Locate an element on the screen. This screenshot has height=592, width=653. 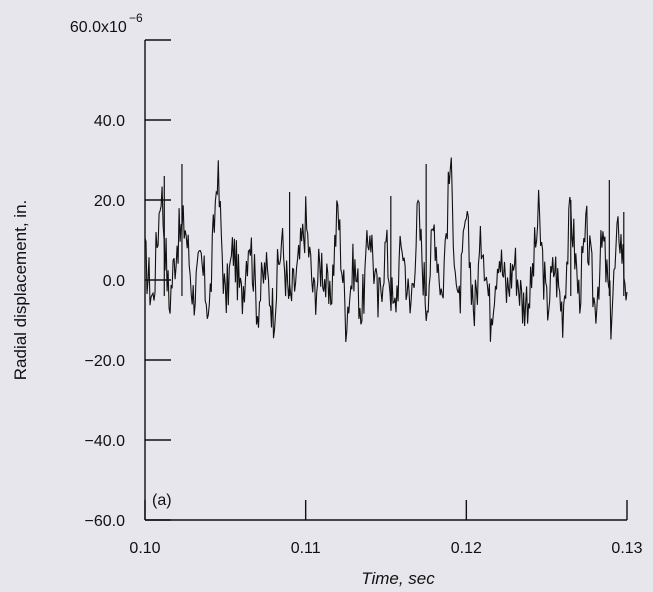
x-ticks: 0.10 0.11 0.12 0.13 is located at coordinates (386, 528).